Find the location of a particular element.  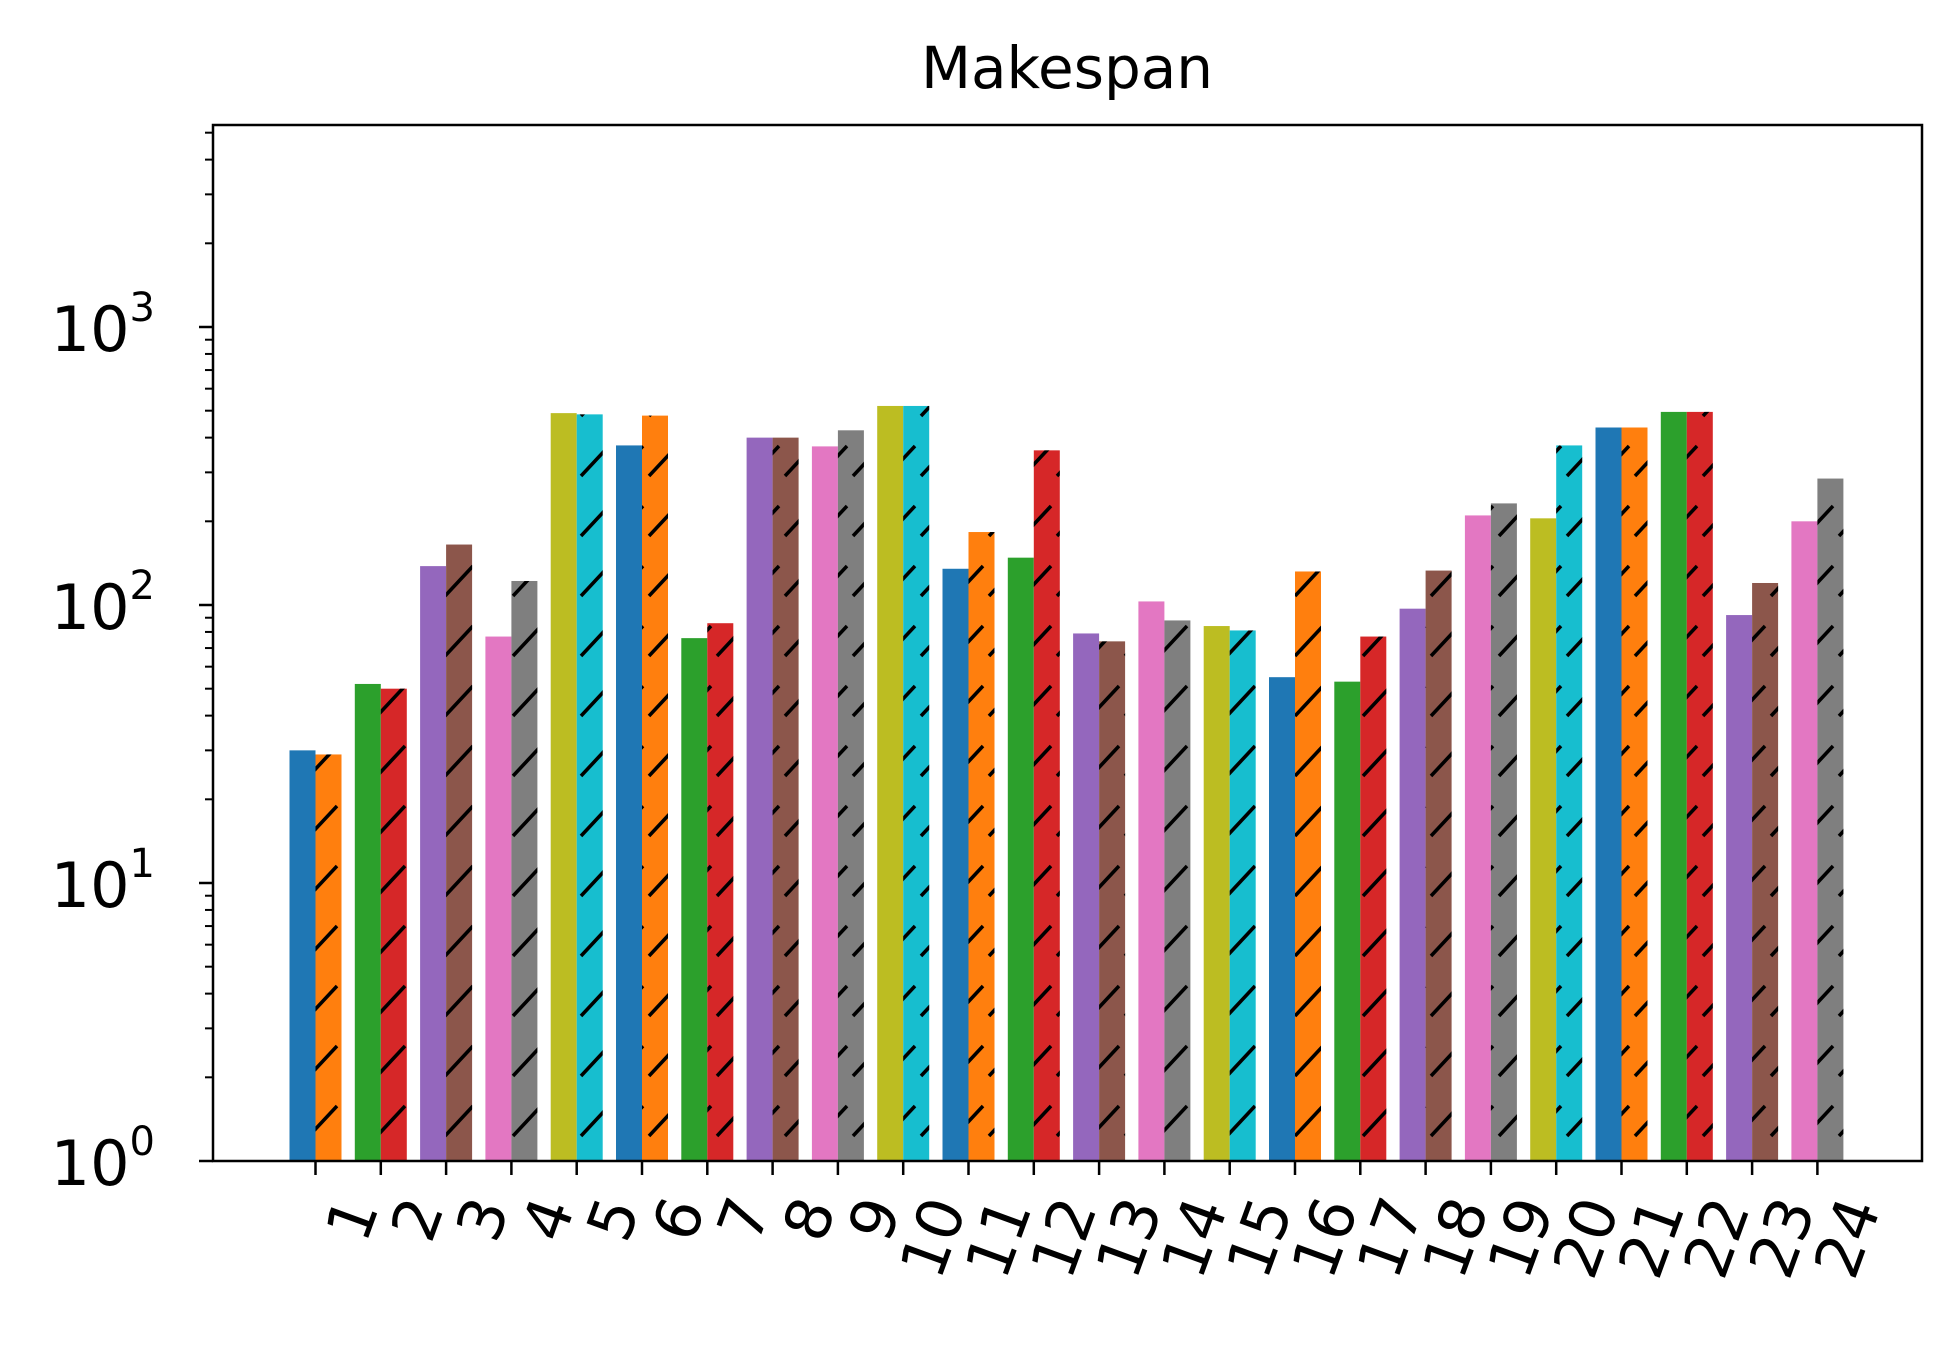

bar-10-s1 is located at coordinates (890, 783).